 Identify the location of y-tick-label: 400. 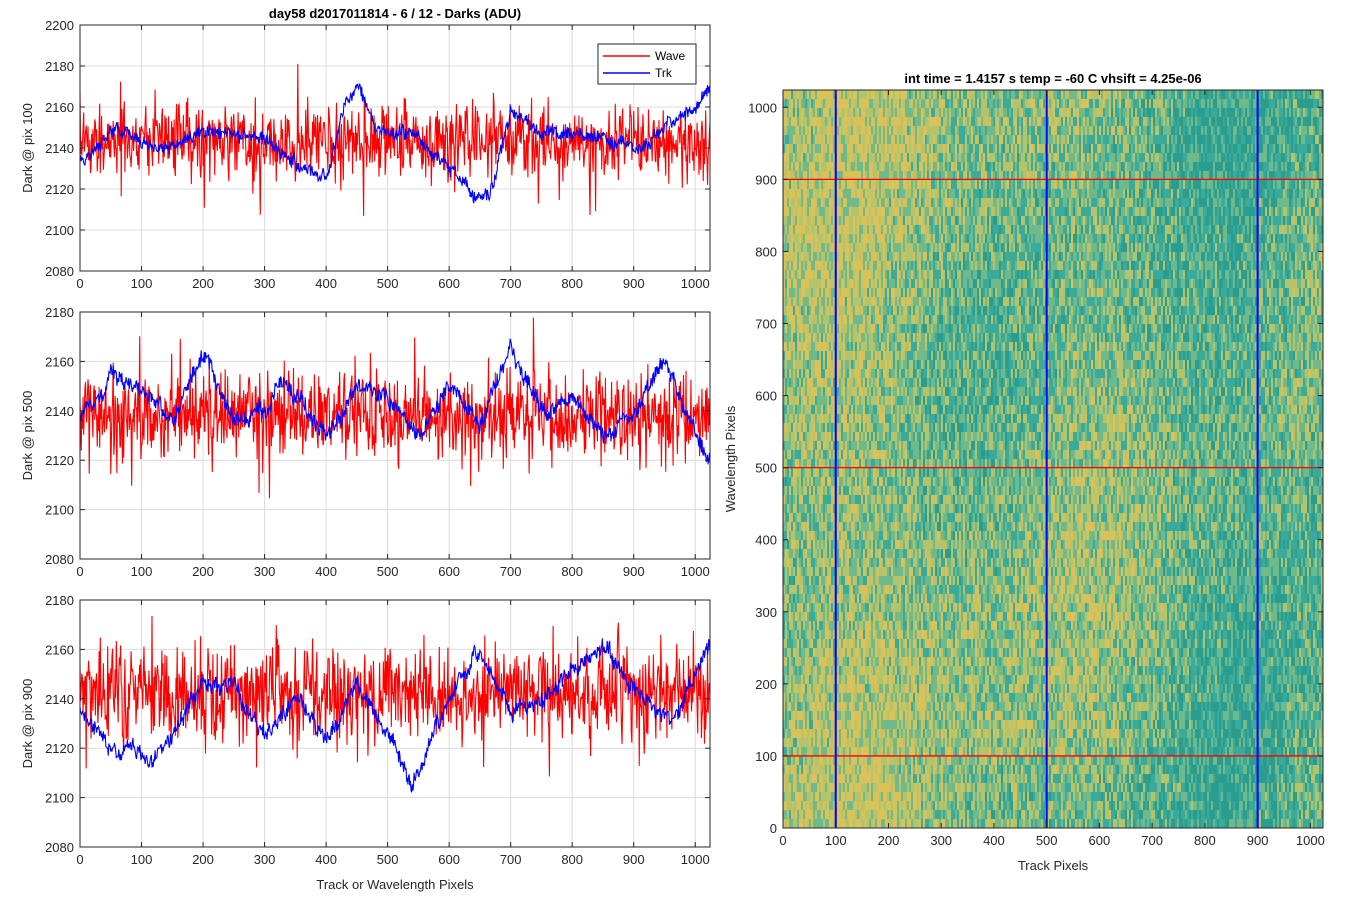
(766, 540).